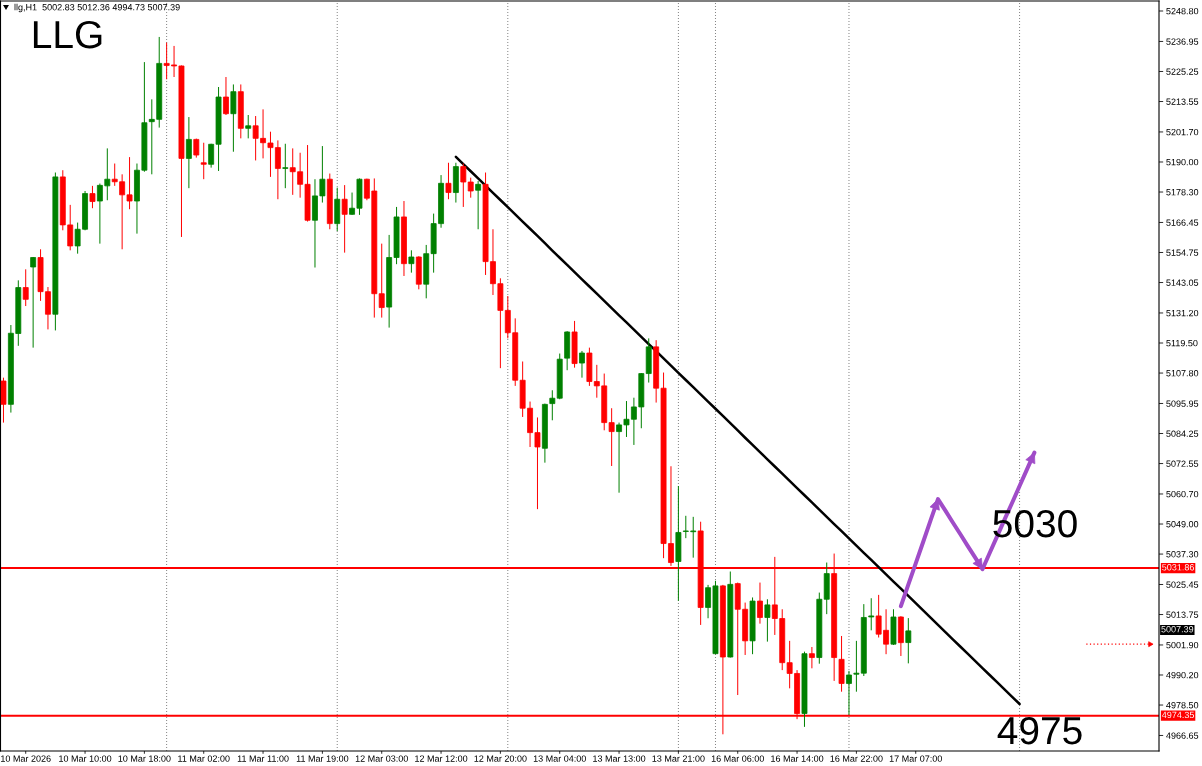 This screenshot has width=1202, height=766. What do you see at coordinates (97, 8) in the screenshot?
I see `chart-subtitle: llg,H1 5002.83 5012.36 4994.73 5007.39` at bounding box center [97, 8].